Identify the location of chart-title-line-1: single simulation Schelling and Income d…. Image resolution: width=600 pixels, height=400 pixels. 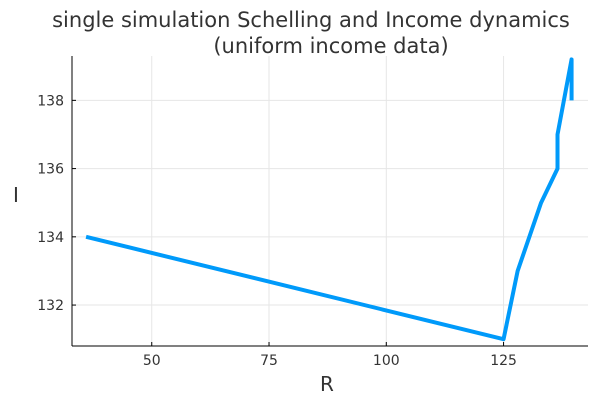
(311, 20).